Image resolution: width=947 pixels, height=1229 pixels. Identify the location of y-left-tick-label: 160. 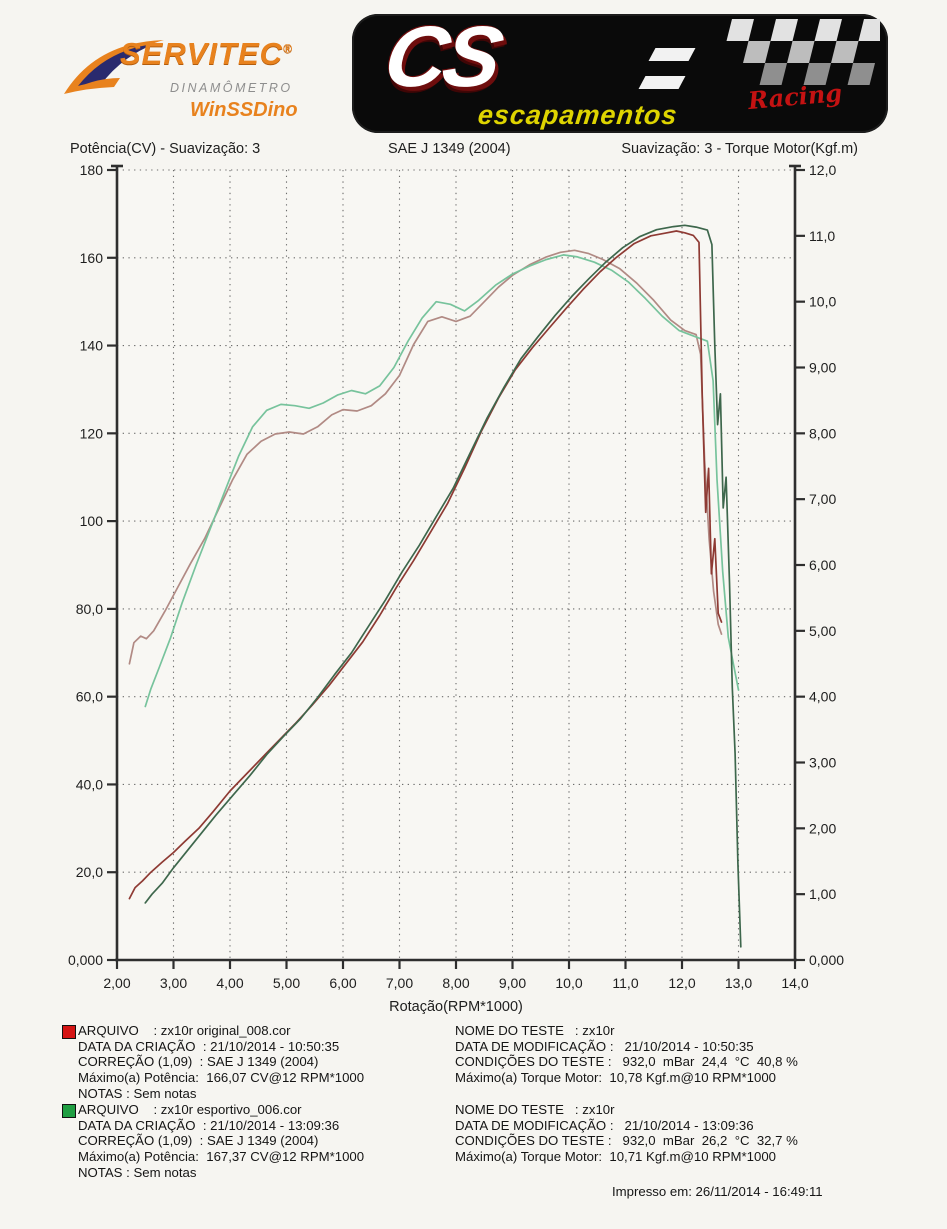
(92, 258).